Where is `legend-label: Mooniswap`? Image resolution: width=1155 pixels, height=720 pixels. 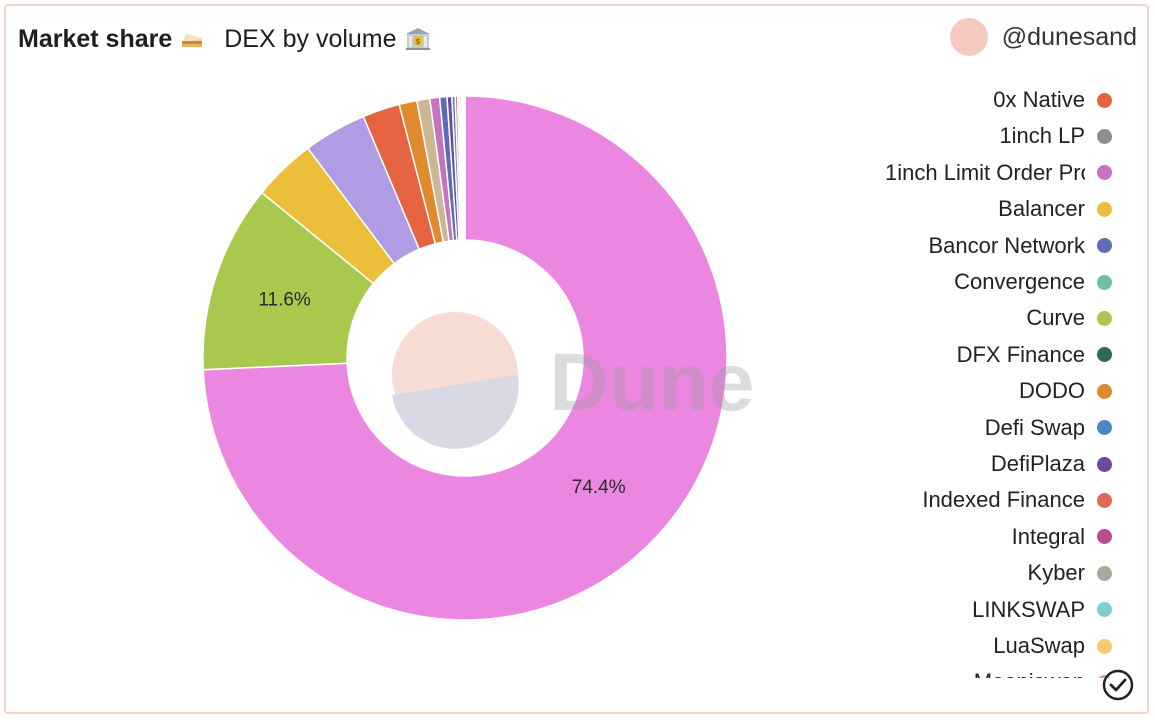 legend-label: Mooniswap is located at coordinates (1029, 673).